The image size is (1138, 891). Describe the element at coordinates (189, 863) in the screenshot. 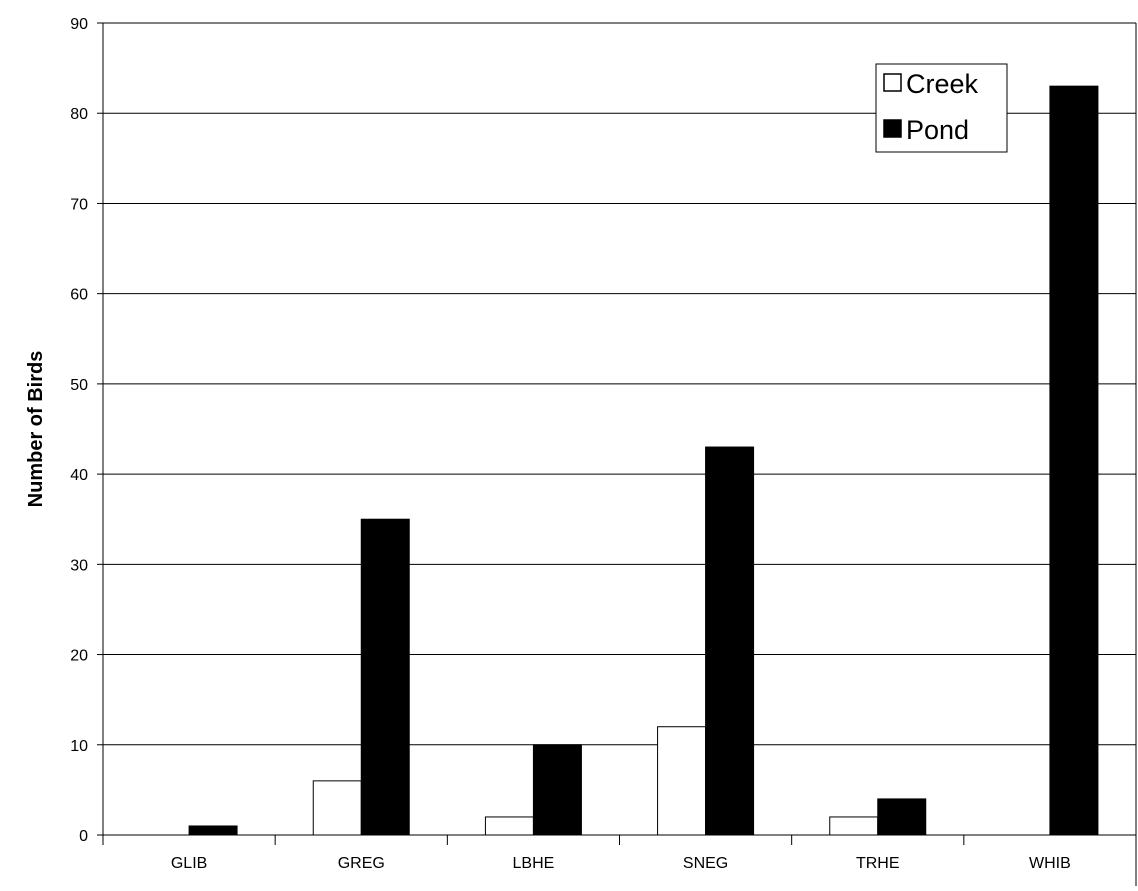

I see `x-tick-label: GLIB` at that location.